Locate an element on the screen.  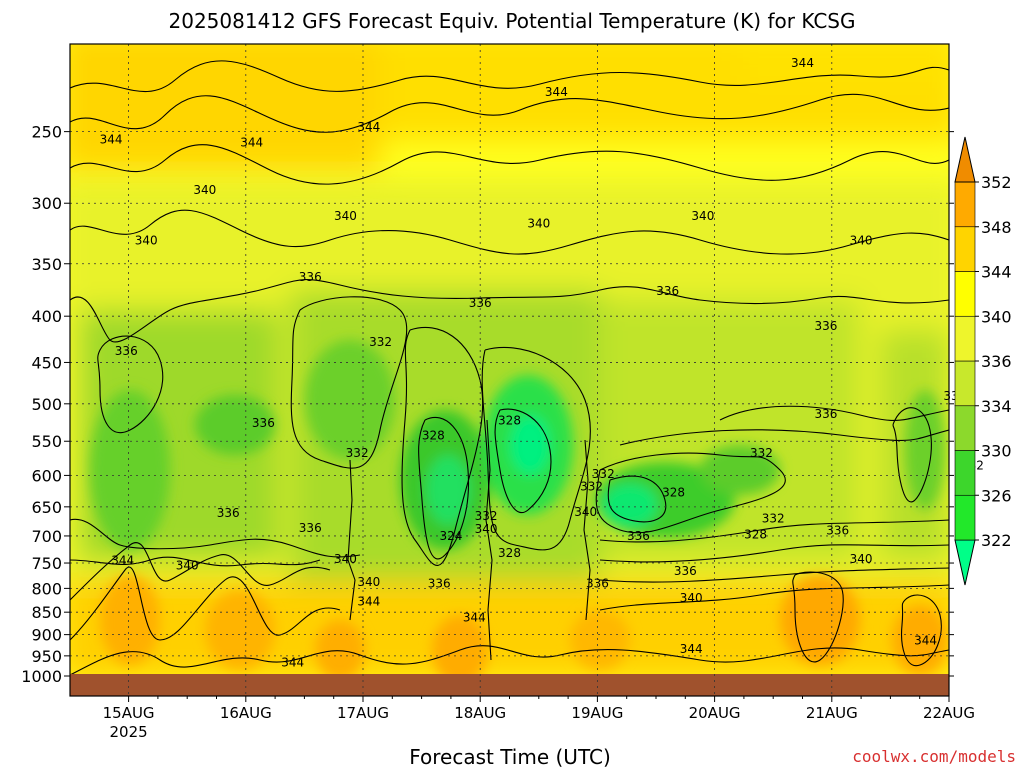
x-tick-label: 16AUG is located at coordinates (246, 713).